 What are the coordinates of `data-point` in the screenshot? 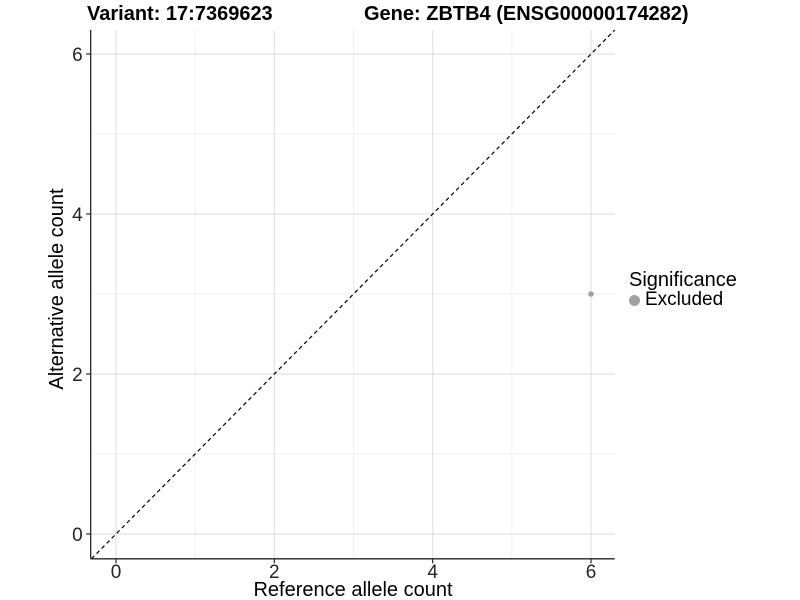 It's located at (591, 294).